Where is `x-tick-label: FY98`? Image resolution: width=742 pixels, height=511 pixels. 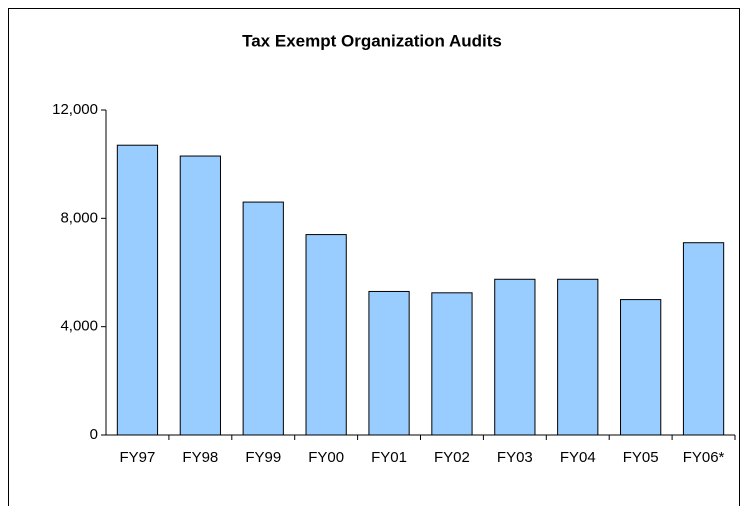
x-tick-label: FY98 is located at coordinates (200, 457).